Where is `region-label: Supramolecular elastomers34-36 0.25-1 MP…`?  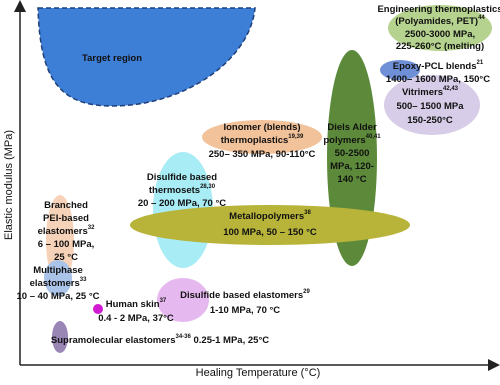 region-label: Supramolecular elastomers34-36 0.25-1 MP… is located at coordinates (160, 340).